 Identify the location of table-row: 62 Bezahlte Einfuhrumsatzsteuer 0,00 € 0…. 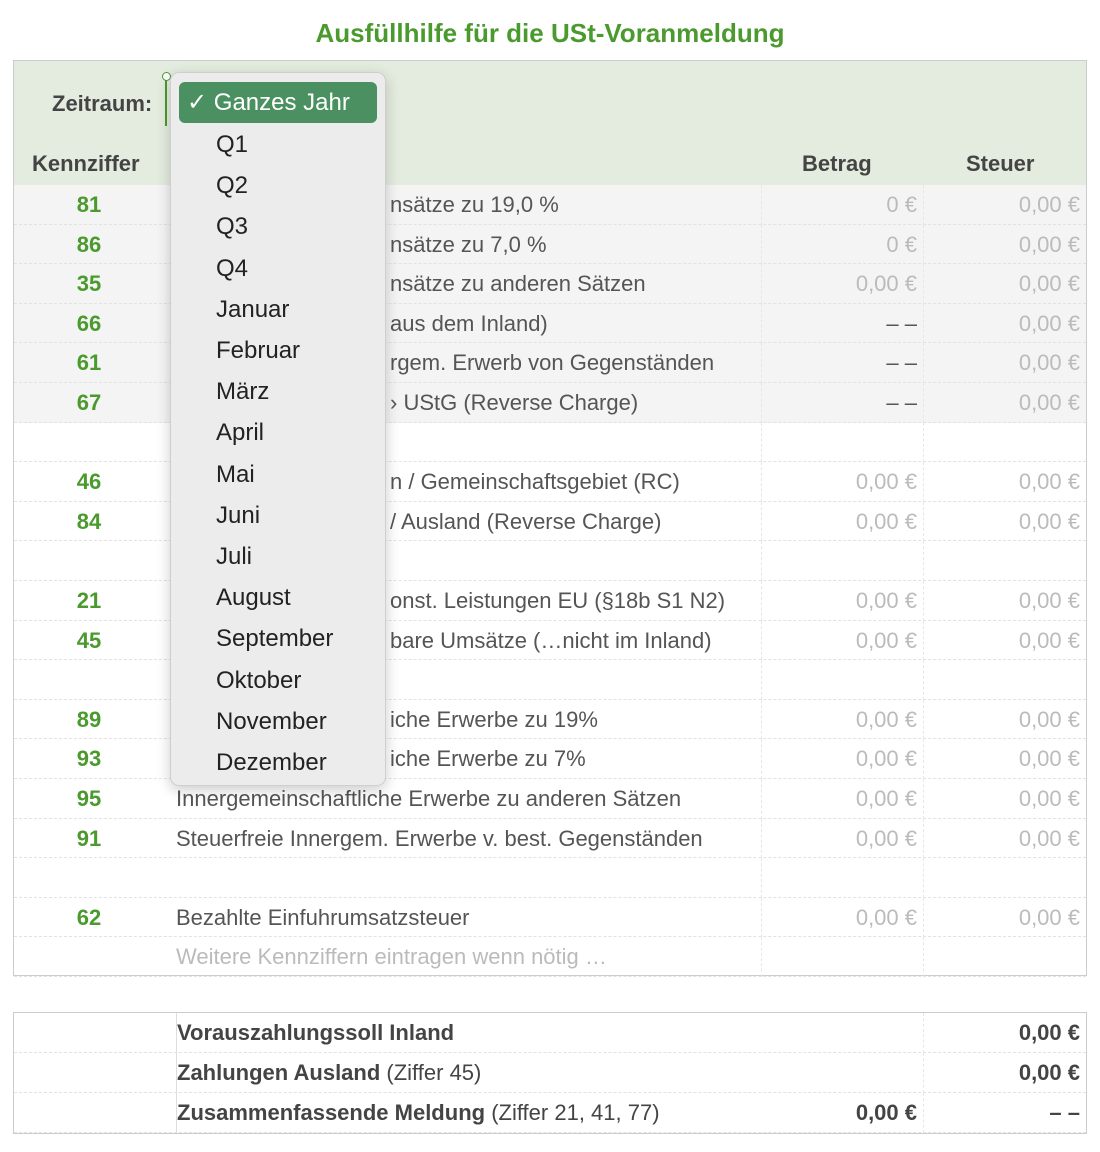
(550, 917).